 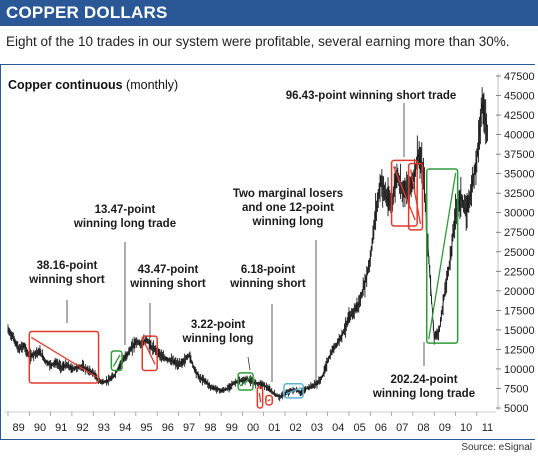 What do you see at coordinates (40, 428) in the screenshot?
I see `x-tick-label: 90` at bounding box center [40, 428].